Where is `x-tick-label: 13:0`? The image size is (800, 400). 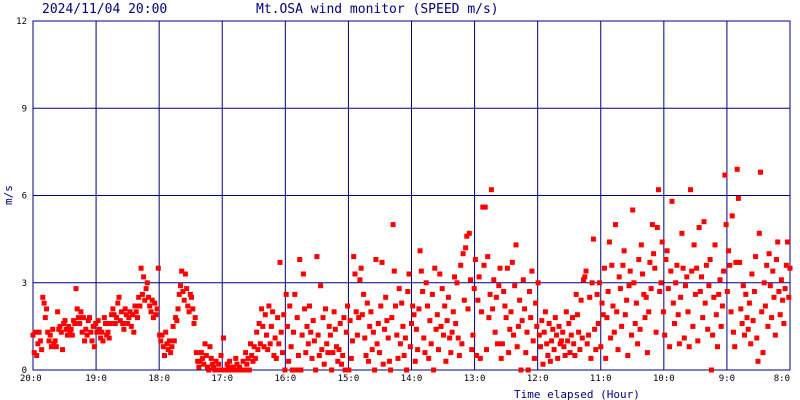
x-tick-label: 13:0 is located at coordinates (475, 379).